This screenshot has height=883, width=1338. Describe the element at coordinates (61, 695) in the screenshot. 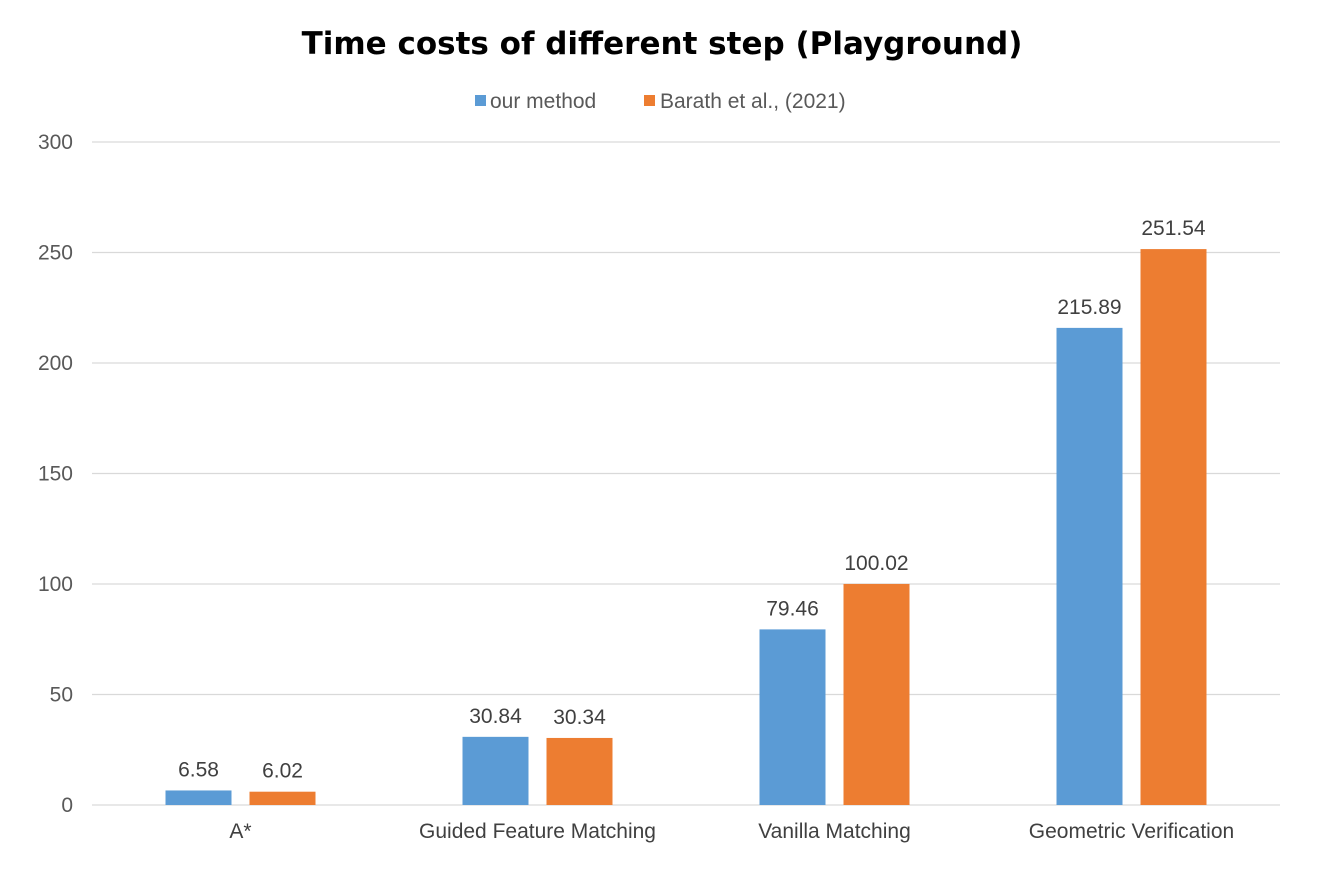

I see `y-tick-label-50: 50` at that location.